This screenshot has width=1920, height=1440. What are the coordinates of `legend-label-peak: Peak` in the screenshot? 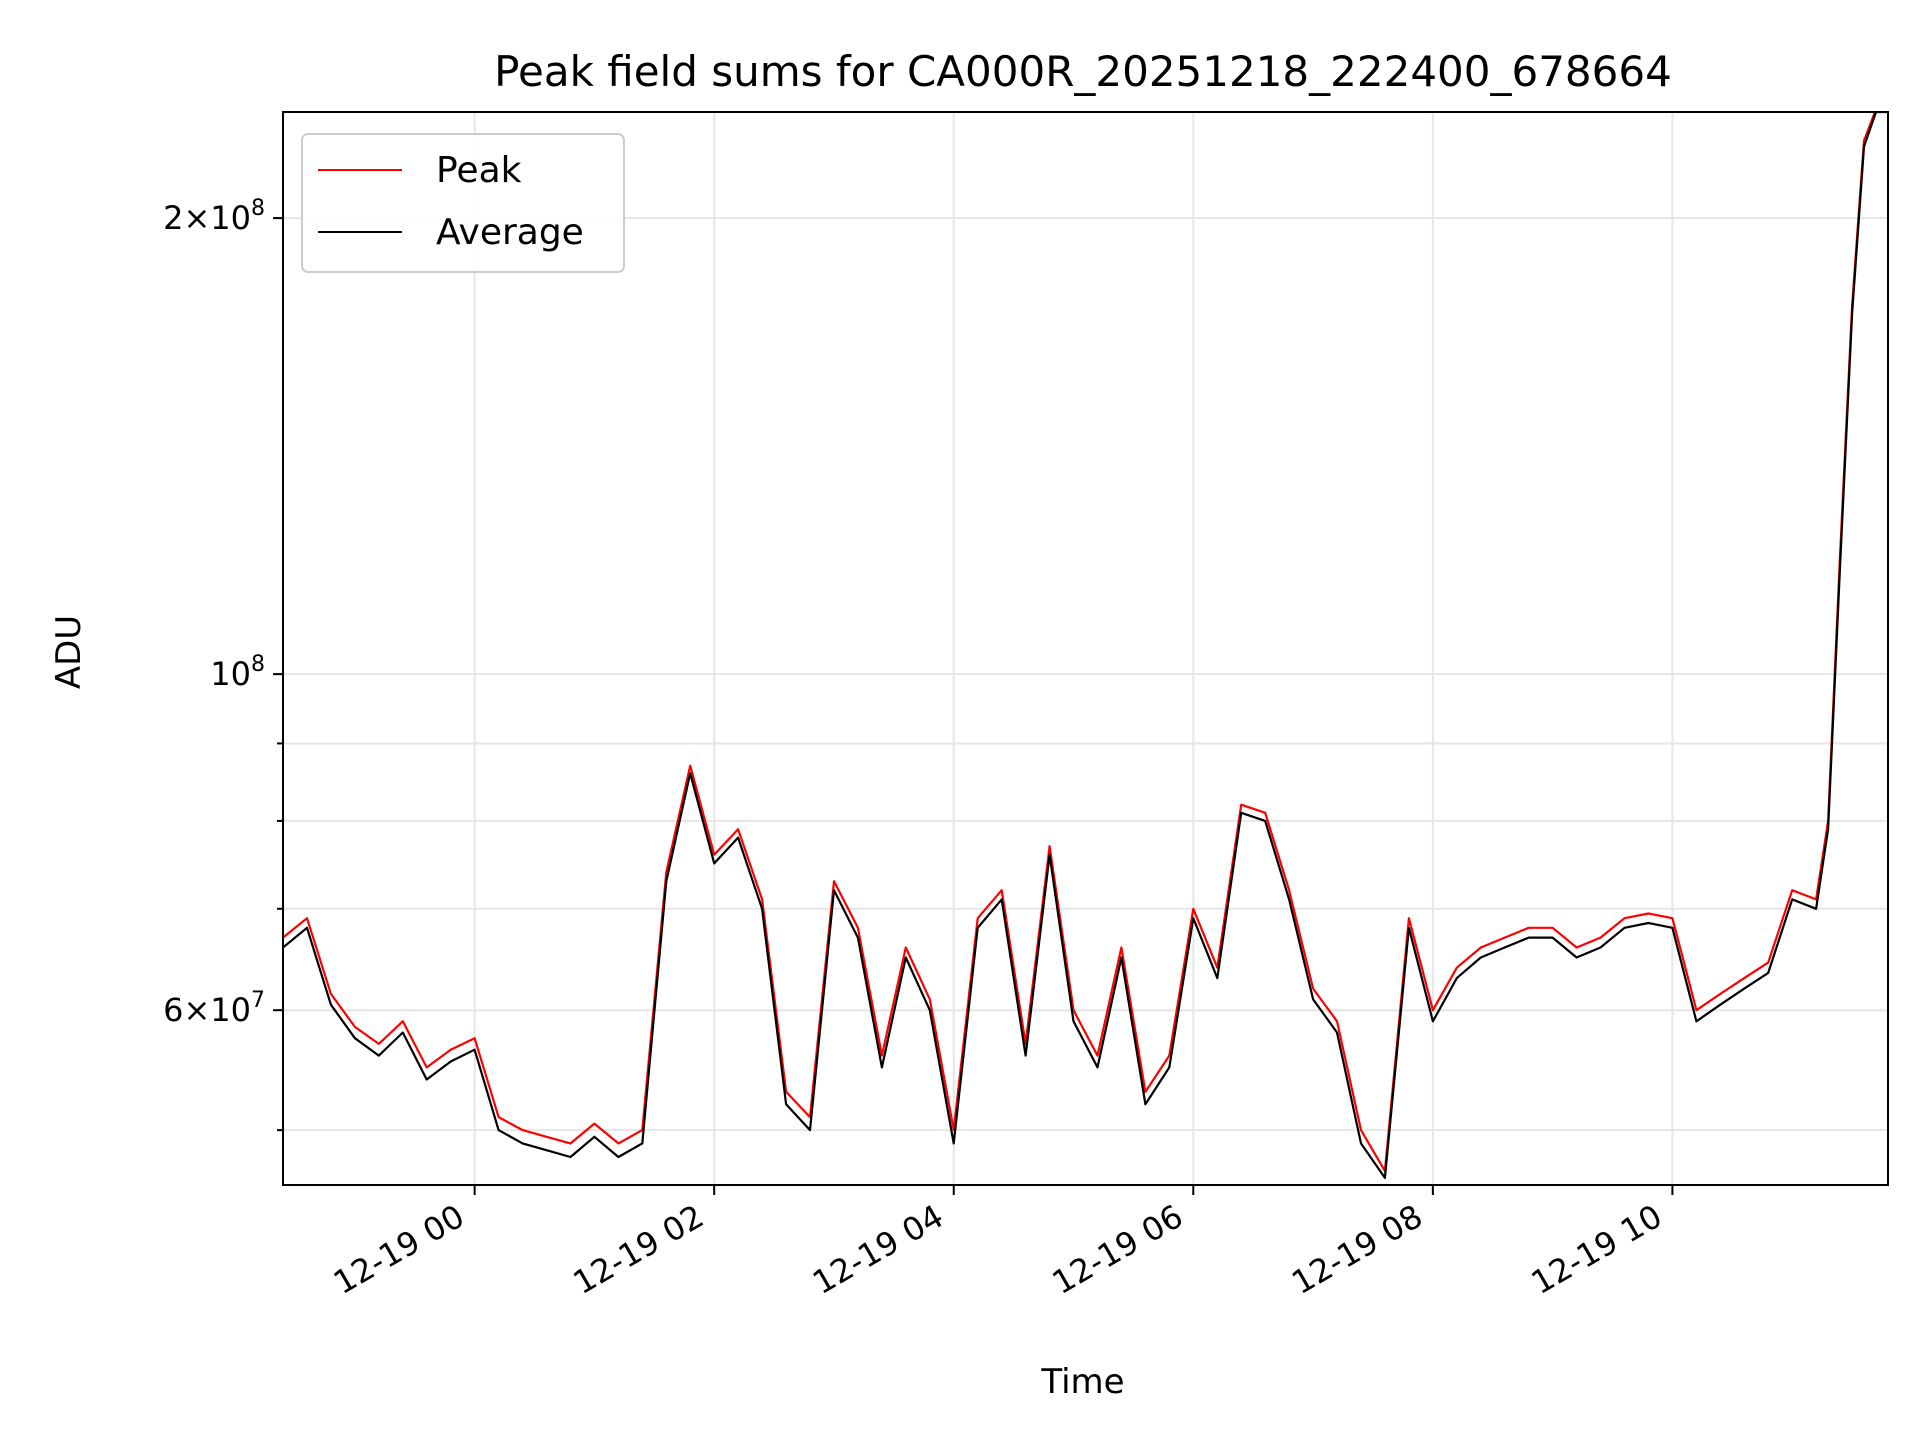 It's located at (479, 170).